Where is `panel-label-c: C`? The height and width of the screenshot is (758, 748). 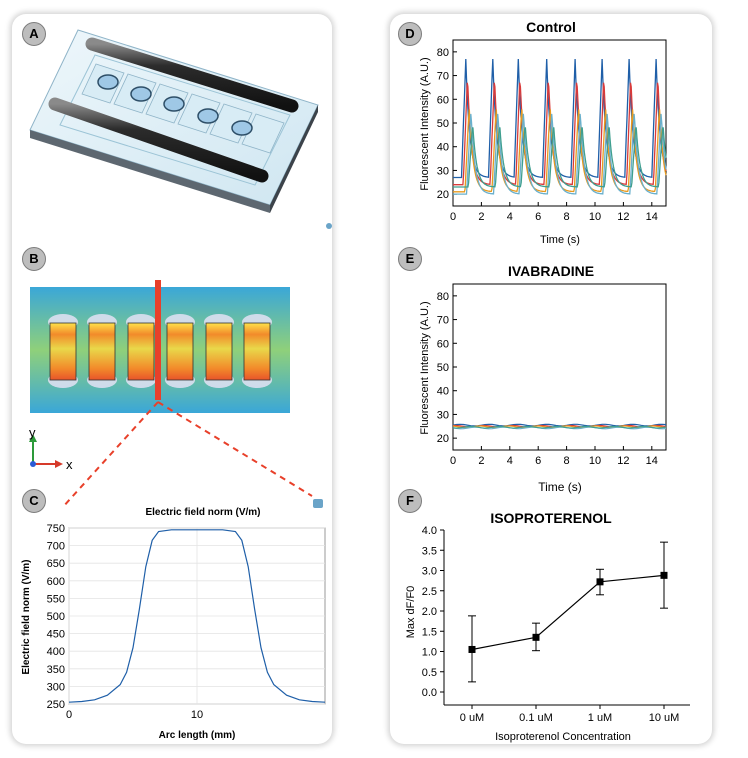
panel-label-c: C is located at coordinates (34, 501).